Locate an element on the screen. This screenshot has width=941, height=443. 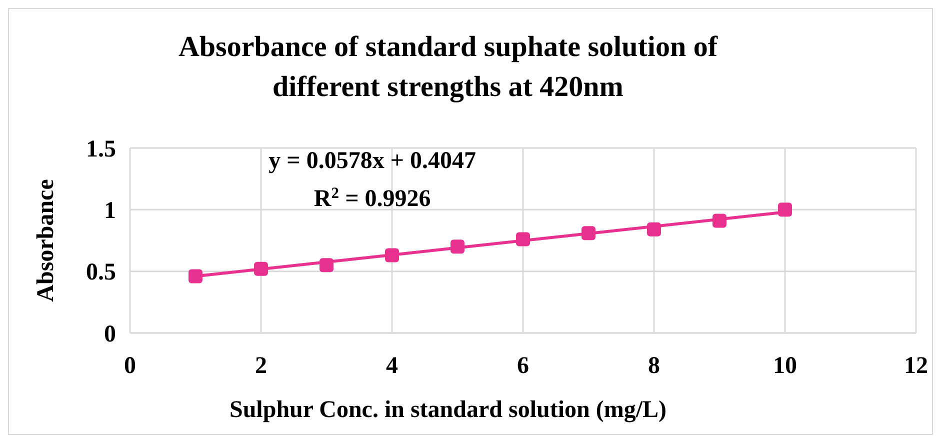
annotation: R$^{2}$ = 0.9926 is located at coordinates (372, 198).